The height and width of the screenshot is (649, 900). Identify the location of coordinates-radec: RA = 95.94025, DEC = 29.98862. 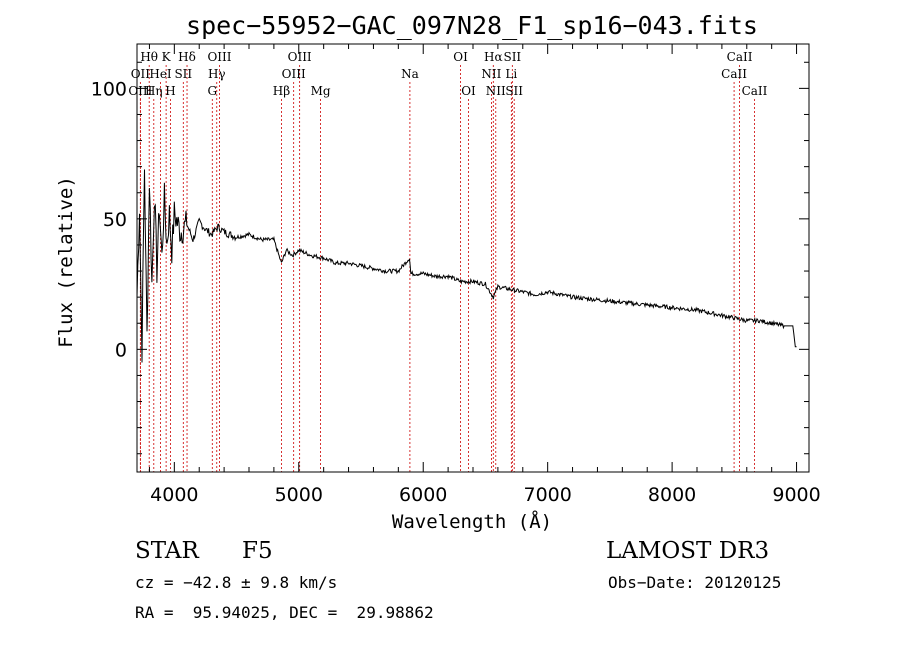
(284, 612).